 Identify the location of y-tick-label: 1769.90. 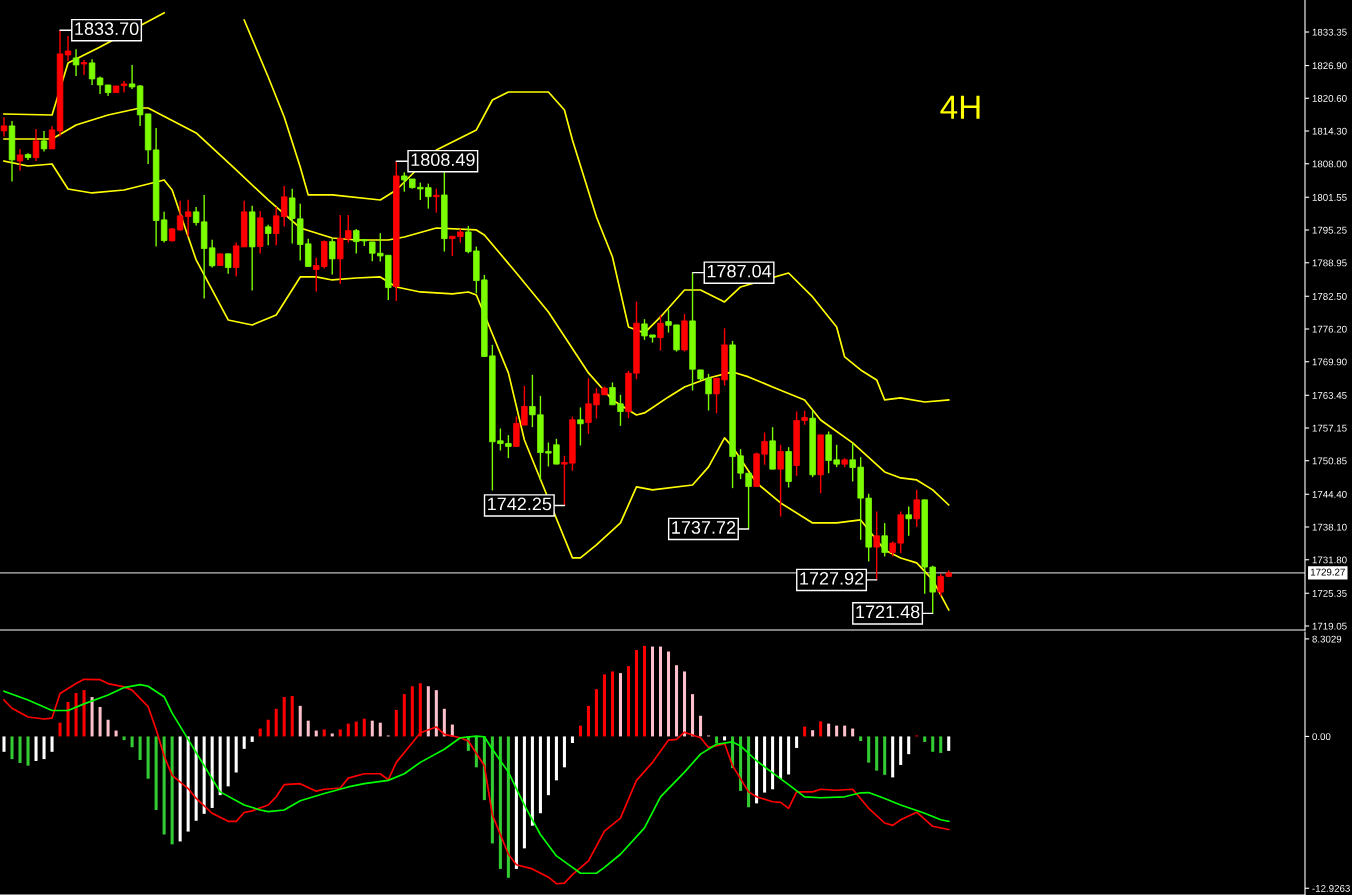
(1329, 362).